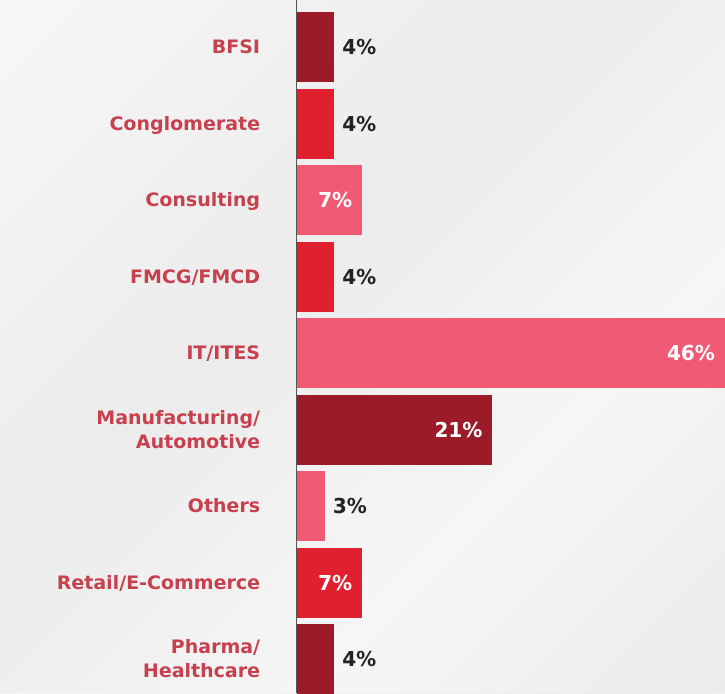  Describe the element at coordinates (178, 429) in the screenshot. I see `category-label: Manufacturing/ Automotive` at that location.